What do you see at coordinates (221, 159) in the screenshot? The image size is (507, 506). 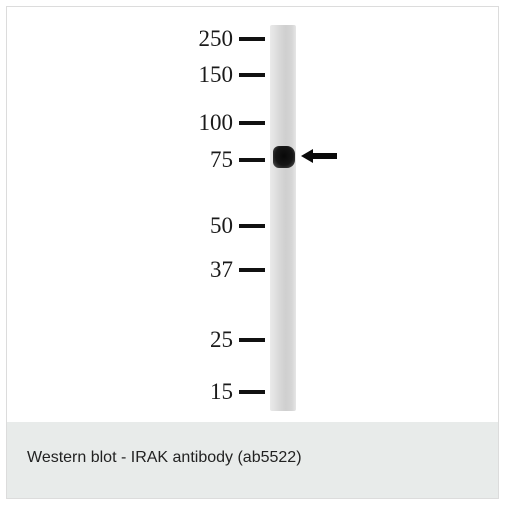 I see `marker-label-75: 75` at bounding box center [221, 159].